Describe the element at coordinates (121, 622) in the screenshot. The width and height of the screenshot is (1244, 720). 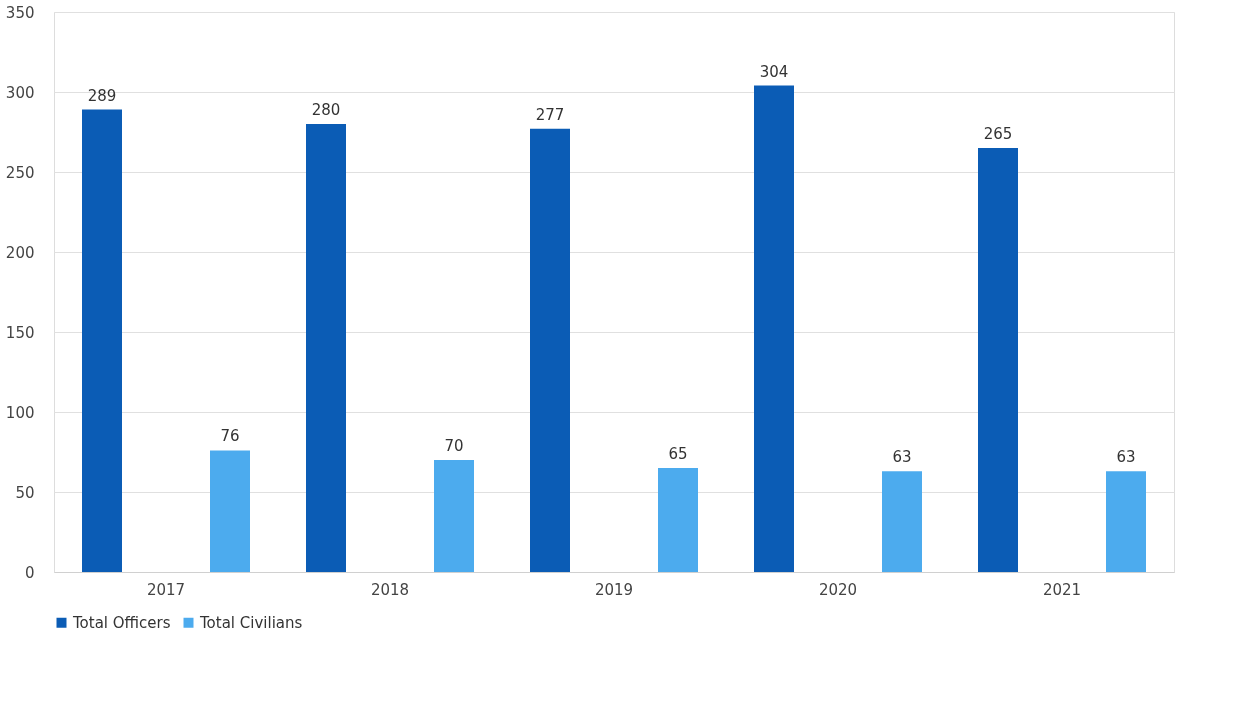
I see `legend-label: Total Officers` at that location.